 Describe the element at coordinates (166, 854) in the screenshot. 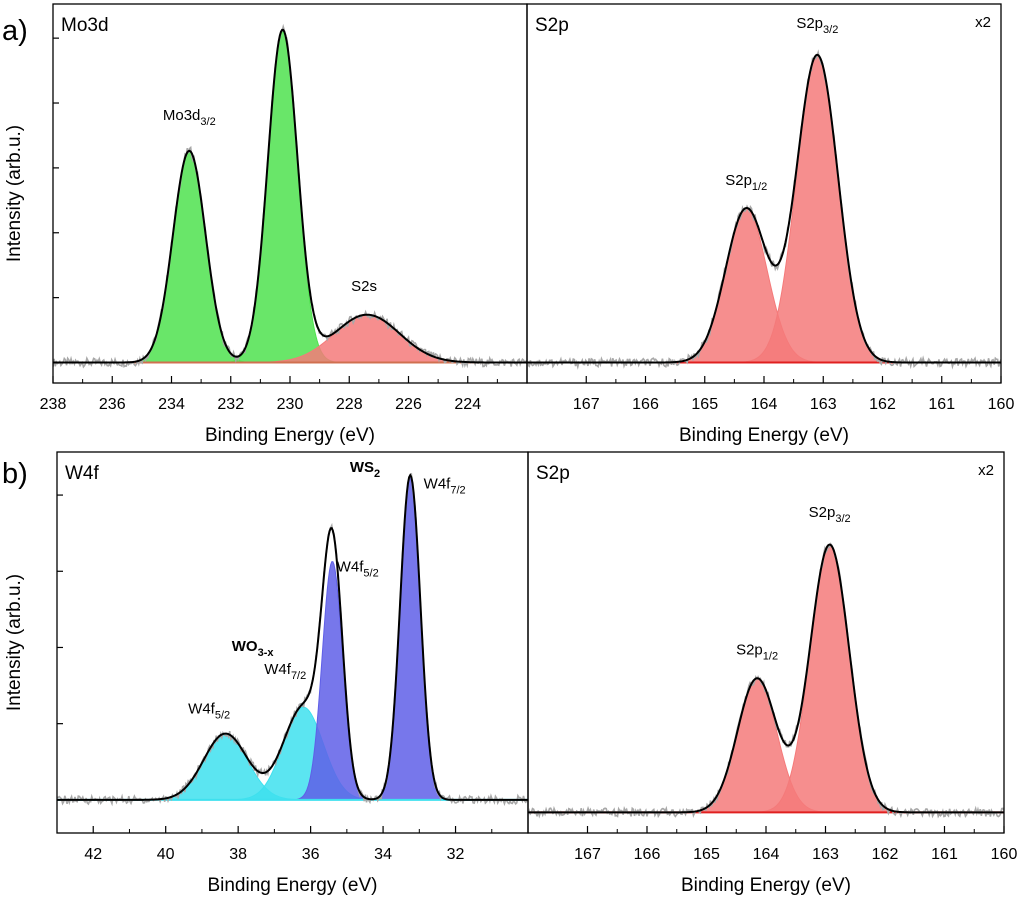

I see `x-tick-label-b_left-1: 40` at that location.